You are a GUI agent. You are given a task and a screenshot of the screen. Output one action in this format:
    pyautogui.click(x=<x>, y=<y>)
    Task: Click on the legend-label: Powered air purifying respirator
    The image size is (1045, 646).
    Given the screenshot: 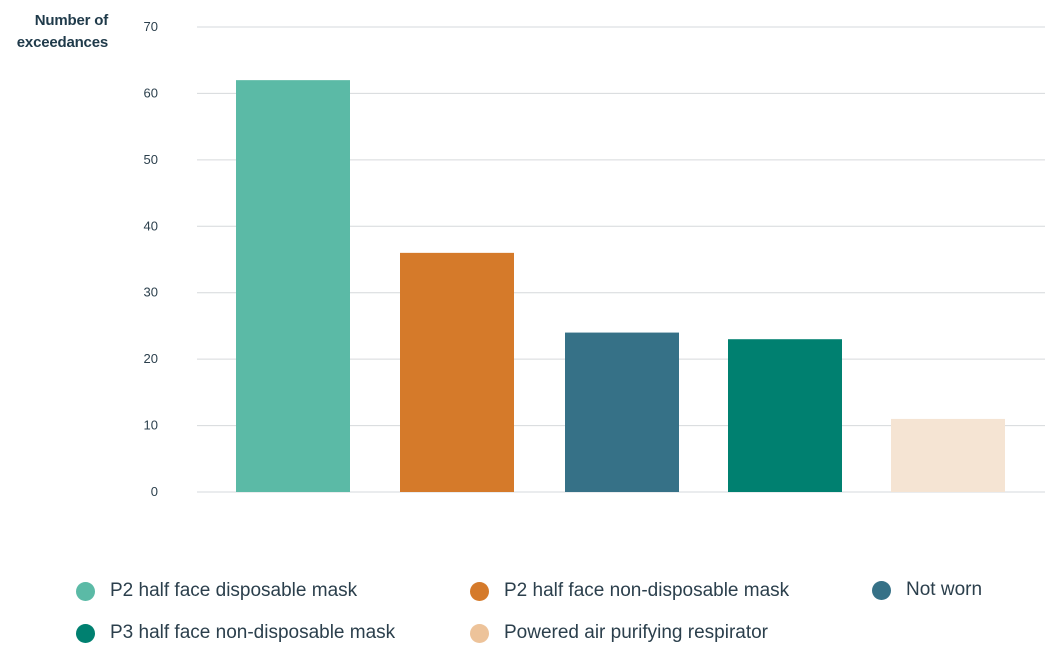 What is the action you would take?
    pyautogui.click(x=636, y=632)
    